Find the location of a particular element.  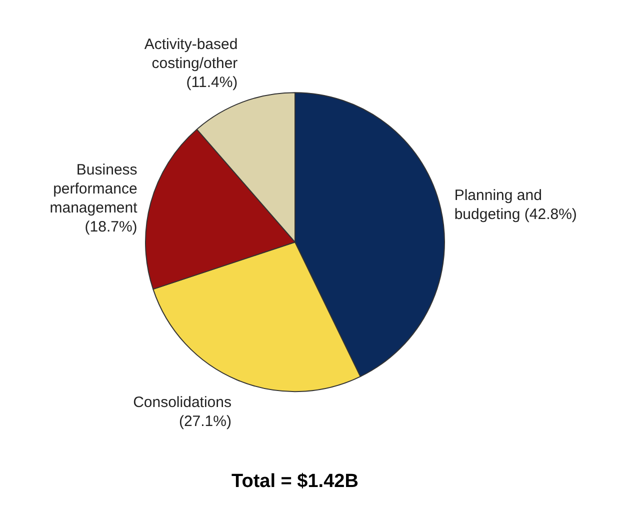

slice-label: Business performance management is located at coordinates (94, 189).